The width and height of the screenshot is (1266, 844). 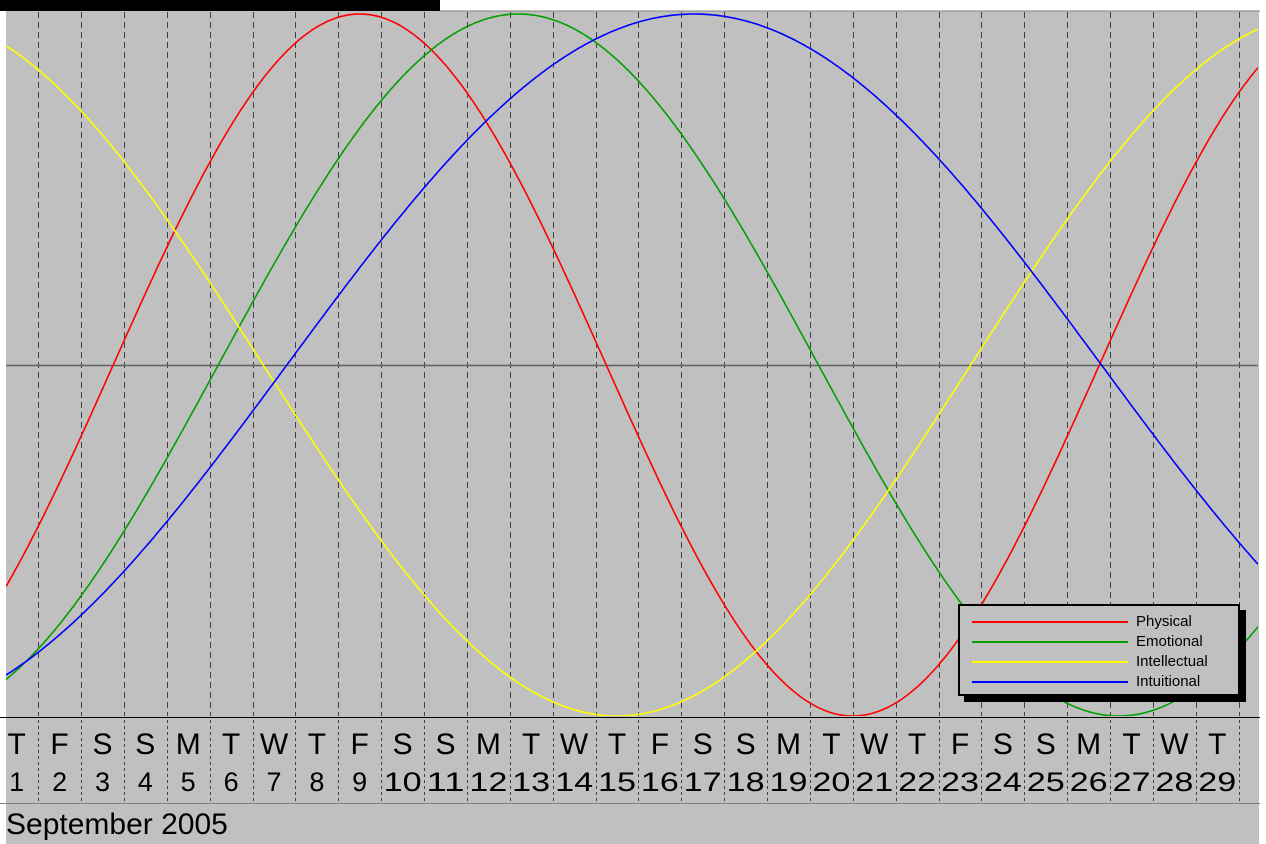 What do you see at coordinates (446, 782) in the screenshot?
I see `day-number-label: 11` at bounding box center [446, 782].